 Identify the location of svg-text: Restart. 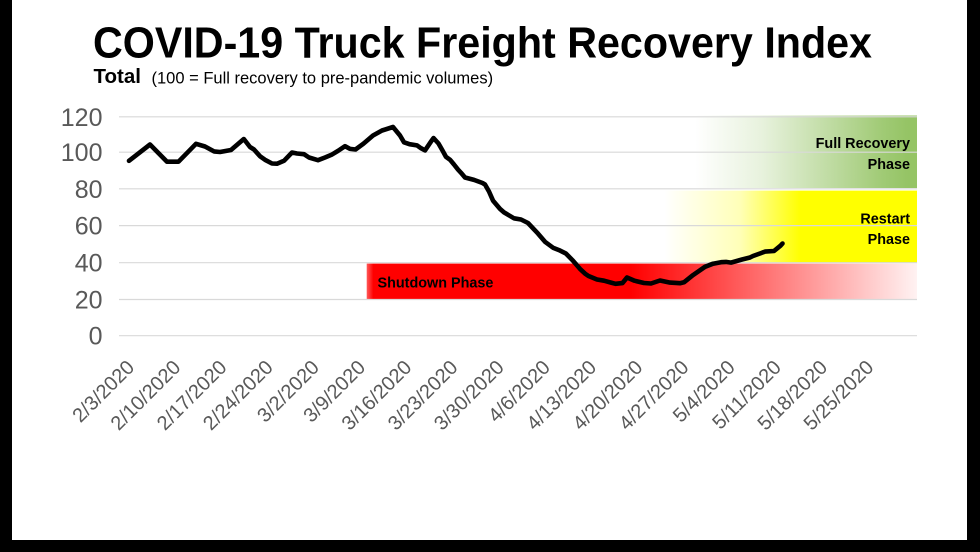
(885, 220).